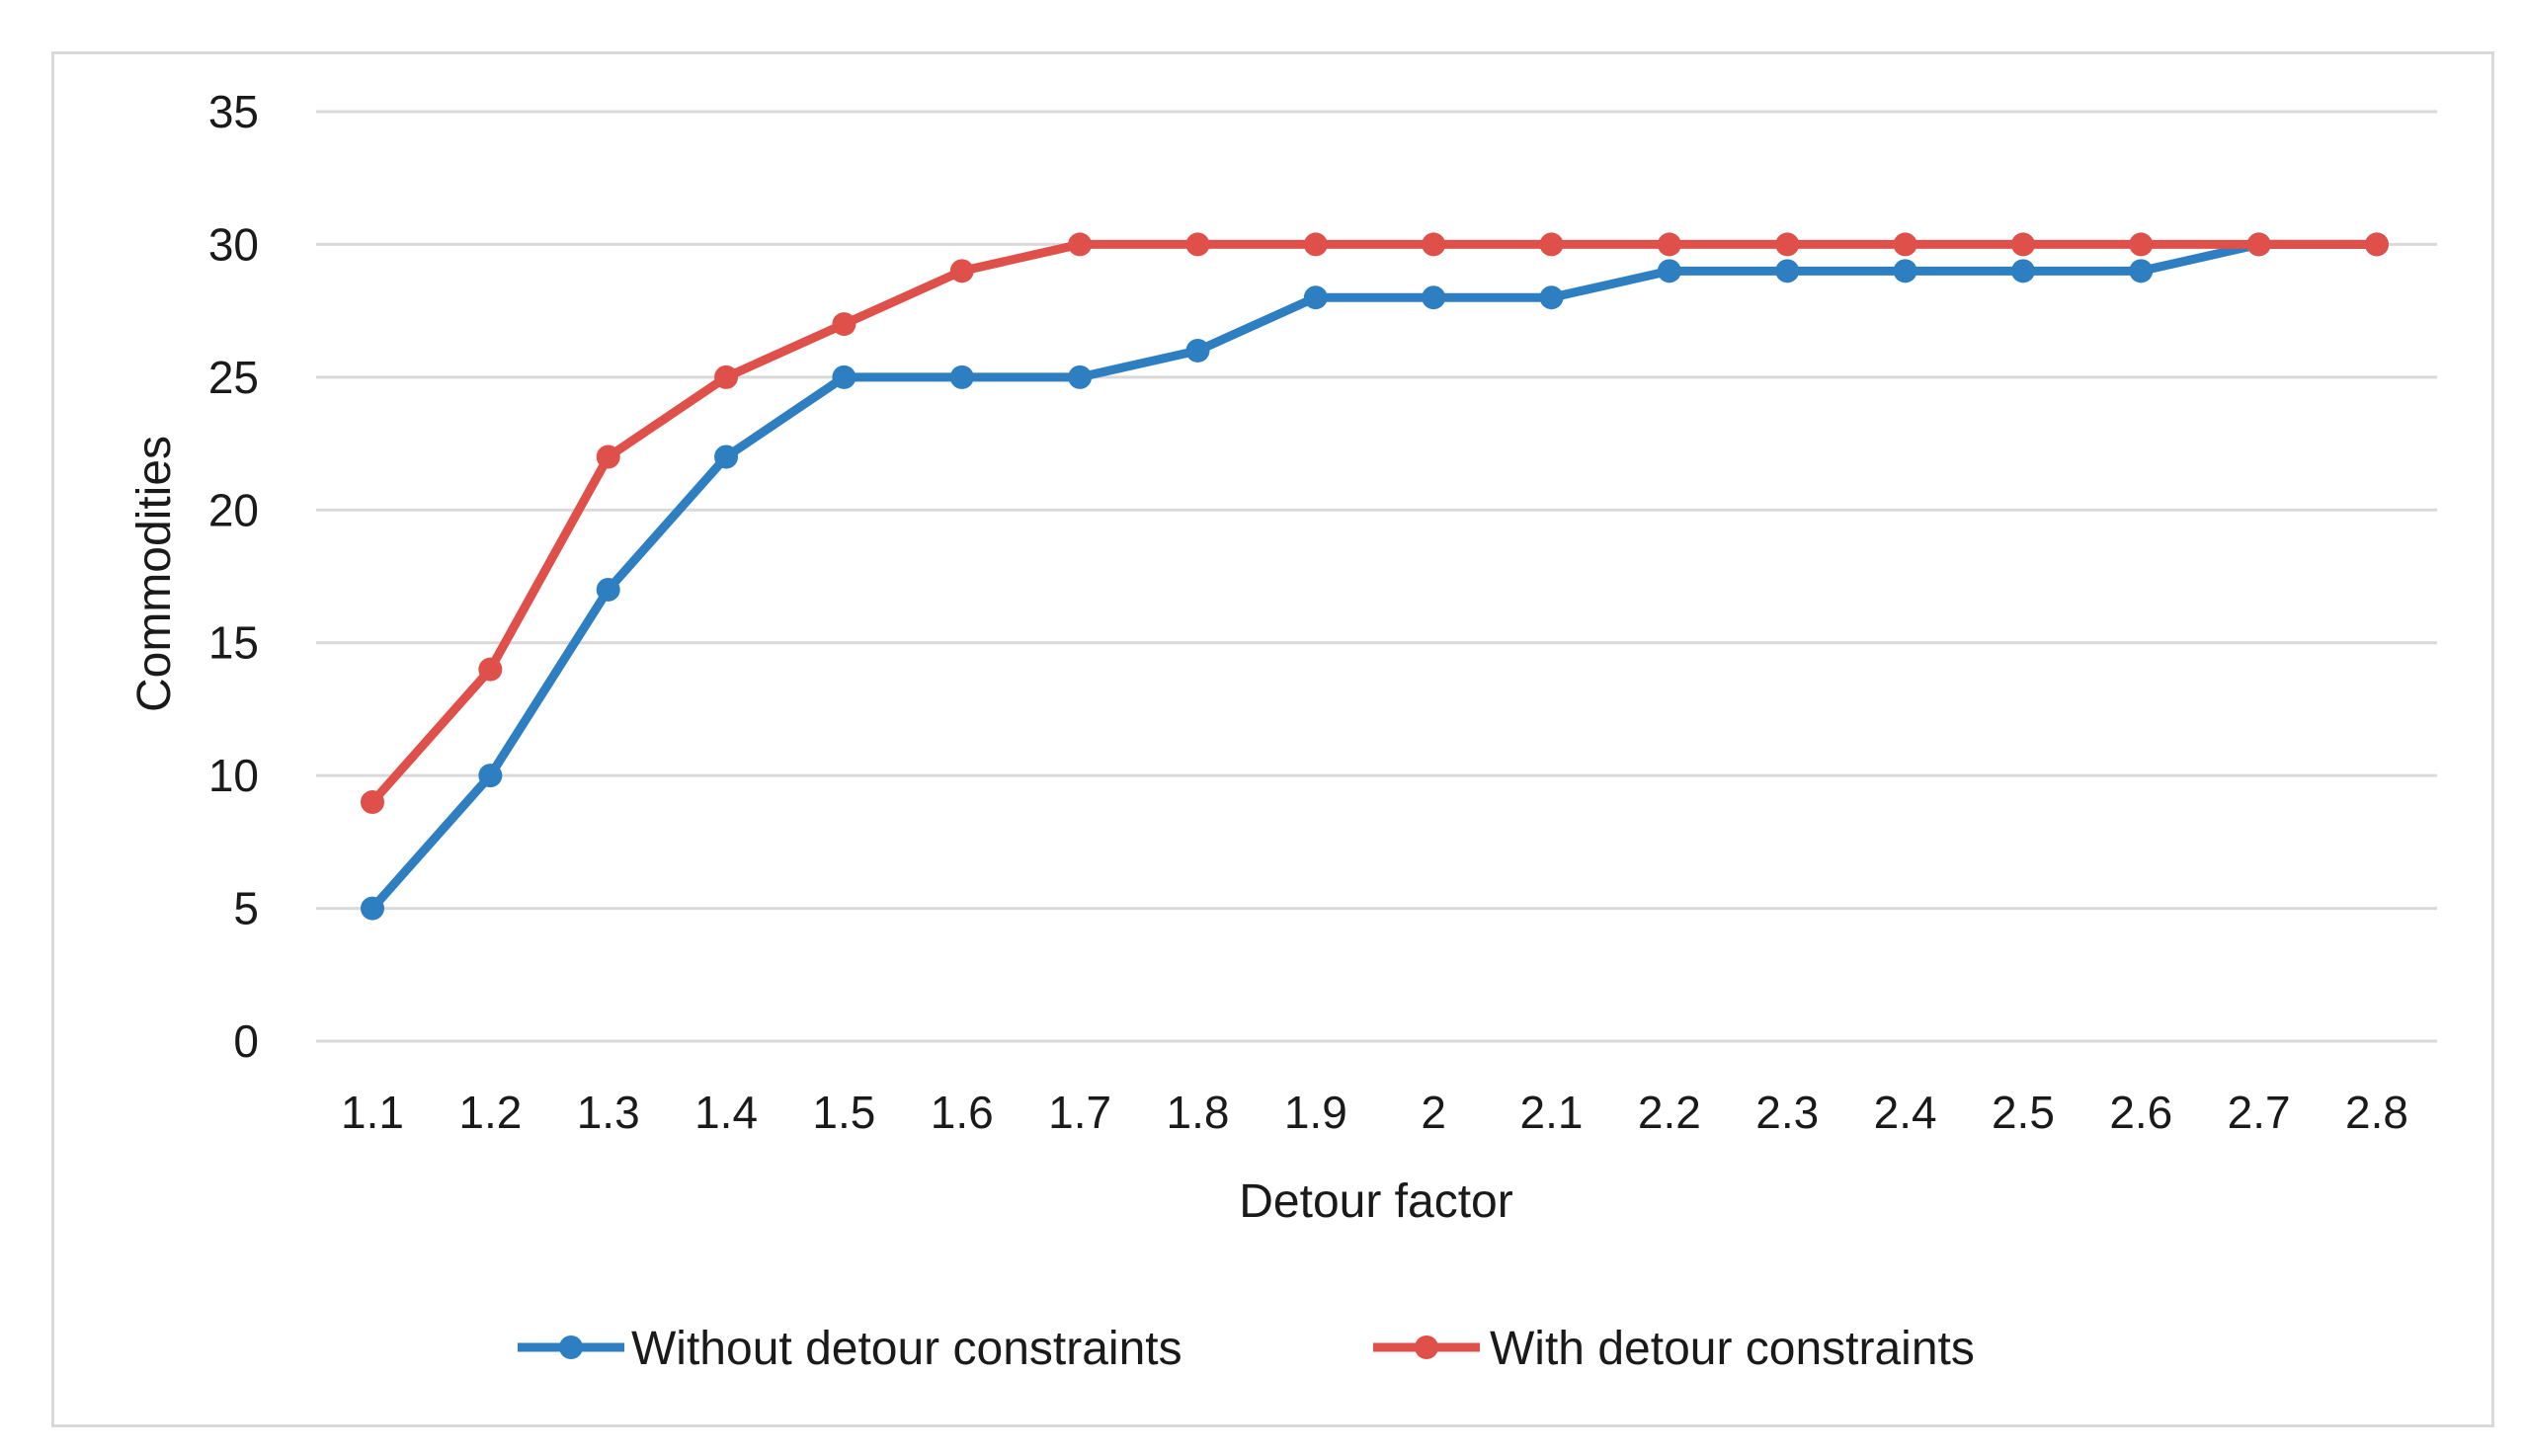 Image resolution: width=2526 pixels, height=1456 pixels. I want to click on x-tick-label: 1.5, so click(844, 1112).